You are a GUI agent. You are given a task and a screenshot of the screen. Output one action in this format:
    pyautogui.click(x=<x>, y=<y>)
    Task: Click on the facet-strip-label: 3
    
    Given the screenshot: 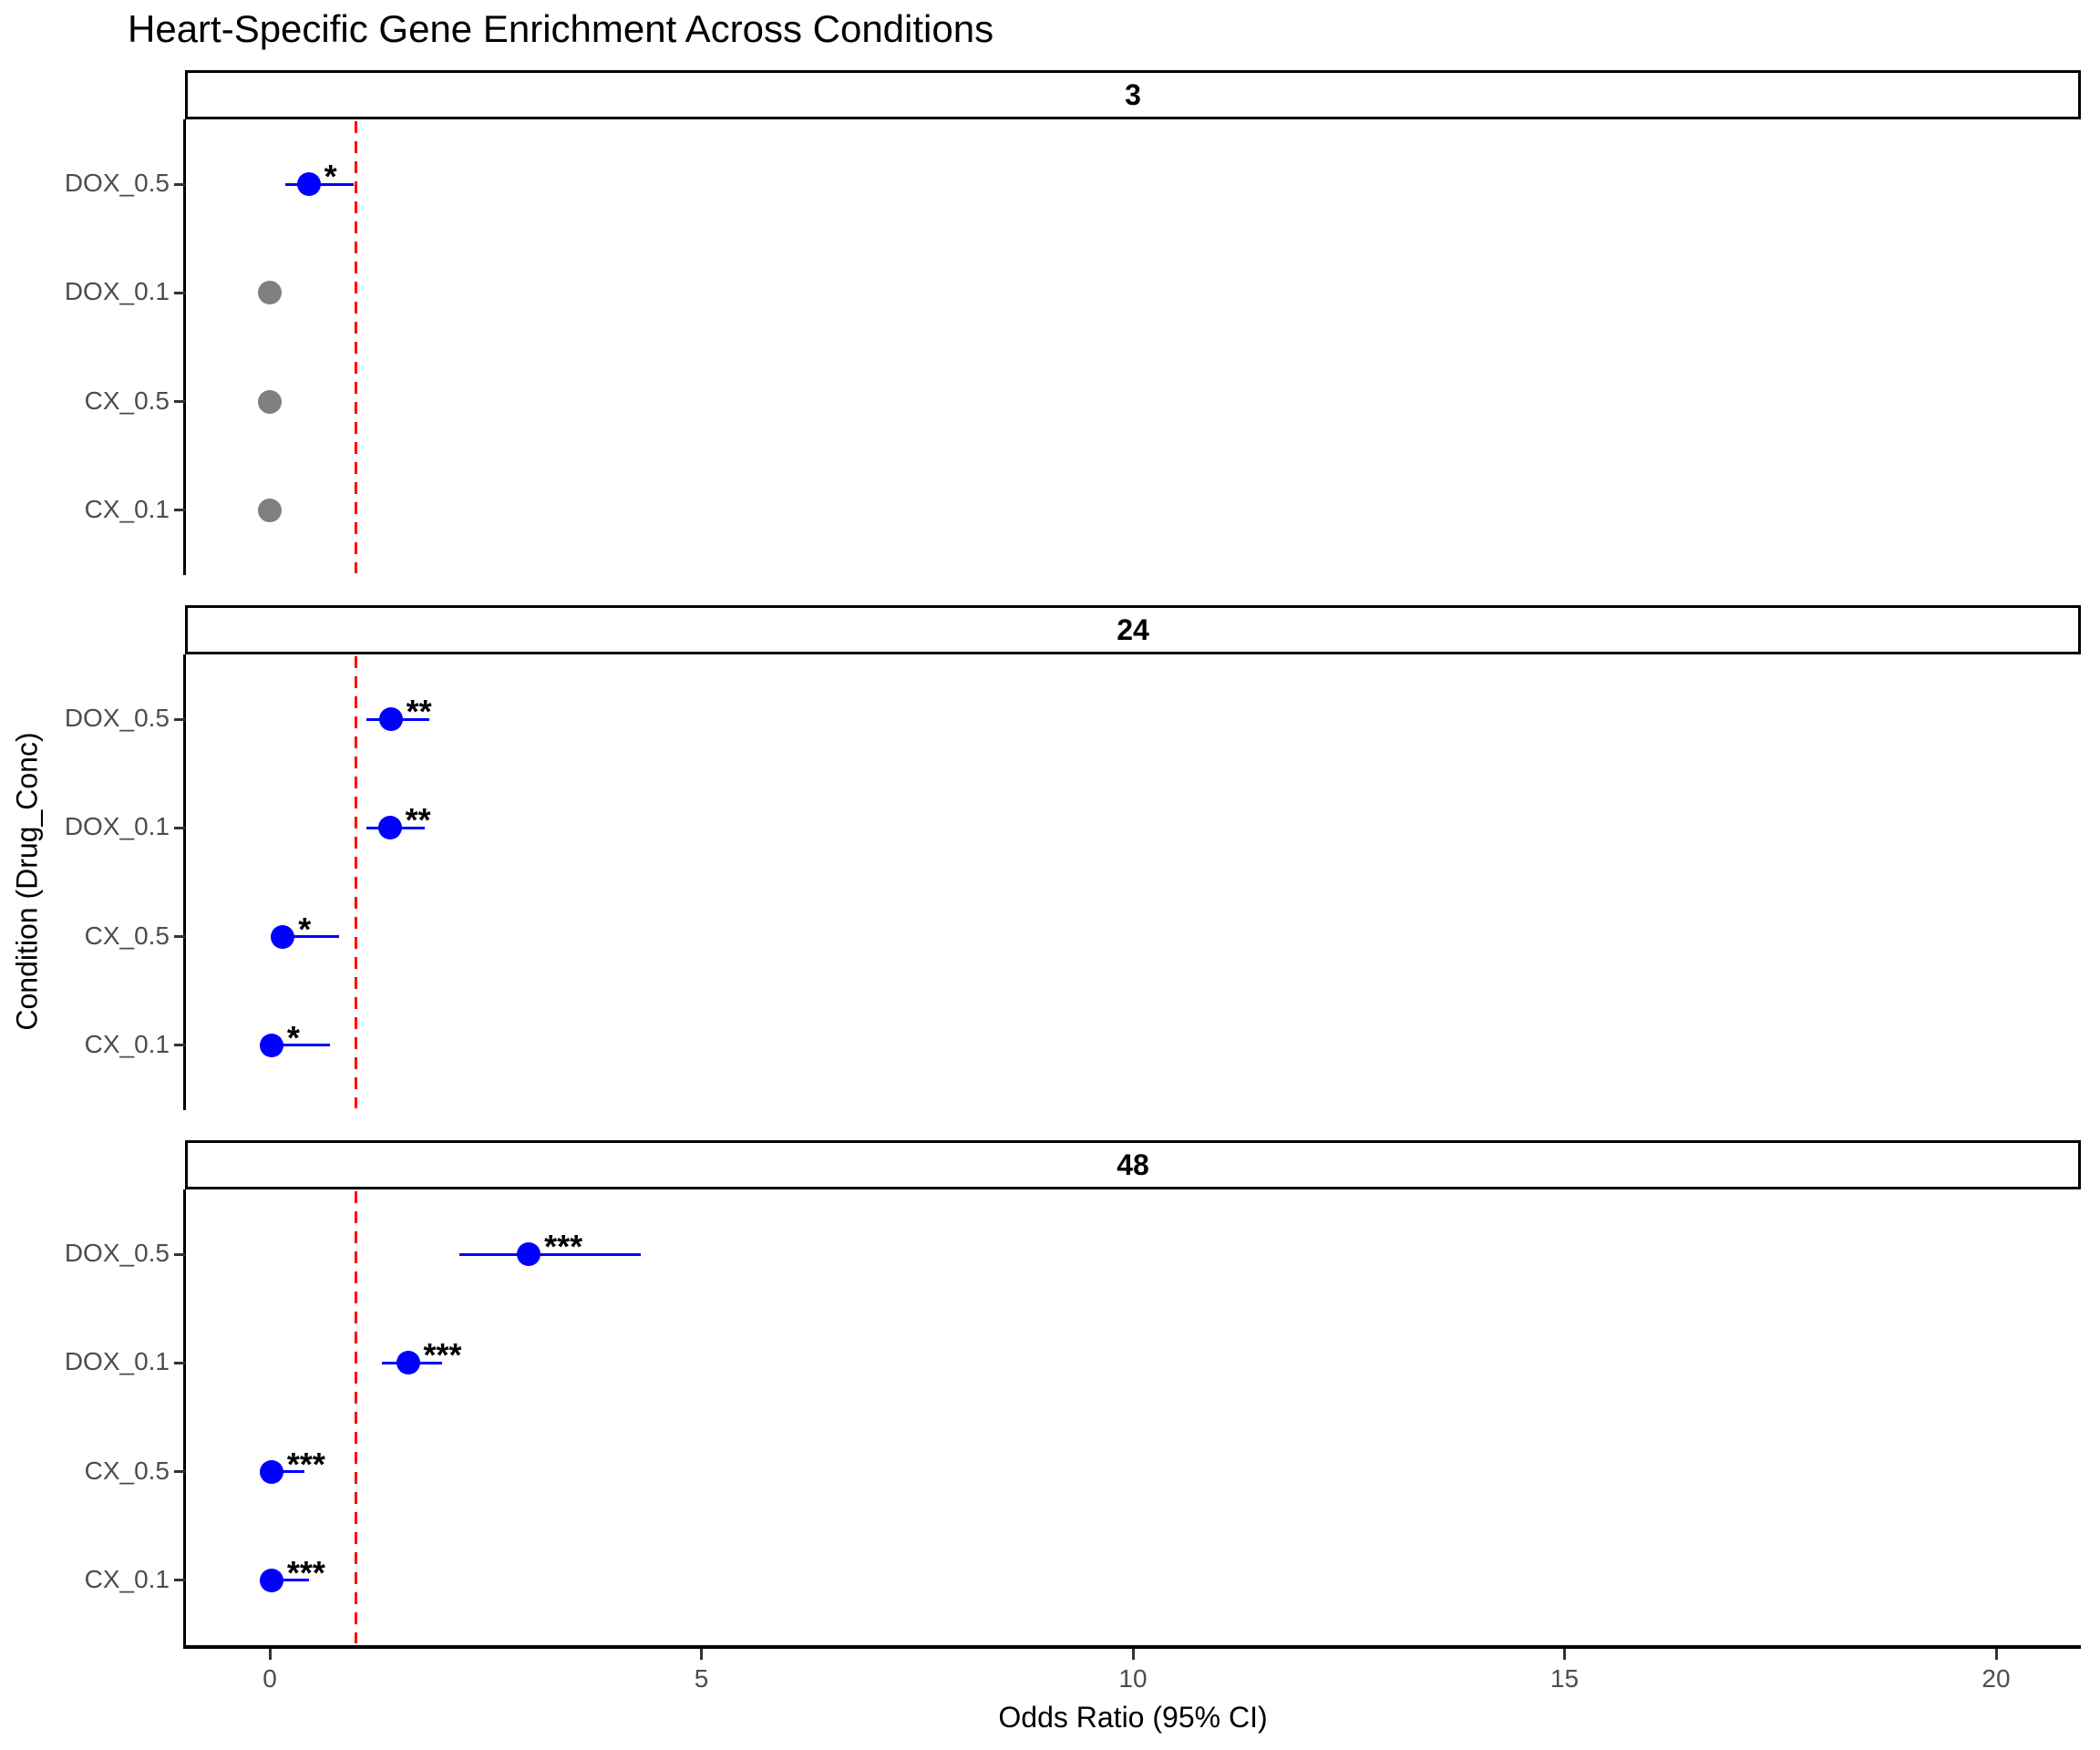 What is the action you would take?
    pyautogui.click(x=1133, y=94)
    